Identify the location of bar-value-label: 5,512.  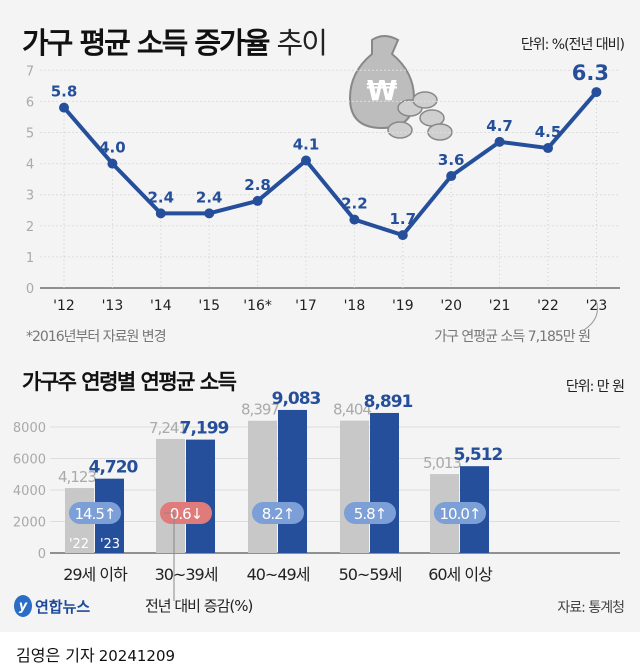
(478, 455).